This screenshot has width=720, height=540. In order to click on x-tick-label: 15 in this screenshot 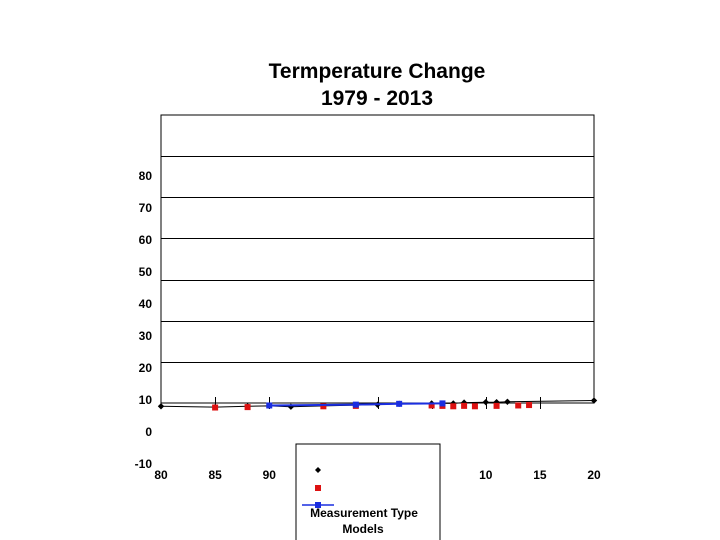, I will do `click(540, 475)`.